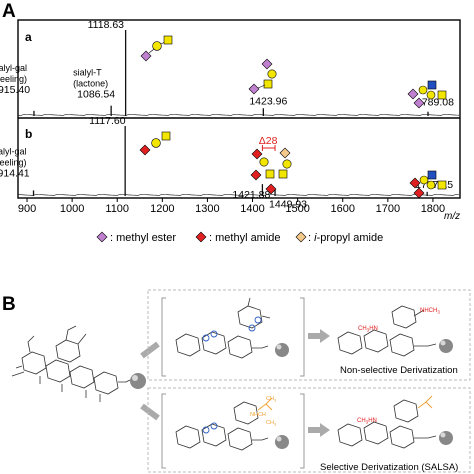 The width and height of the screenshot is (474, 474). What do you see at coordinates (107, 121) in the screenshot?
I see `peak-label-1117.60: 1117.60` at bounding box center [107, 121].